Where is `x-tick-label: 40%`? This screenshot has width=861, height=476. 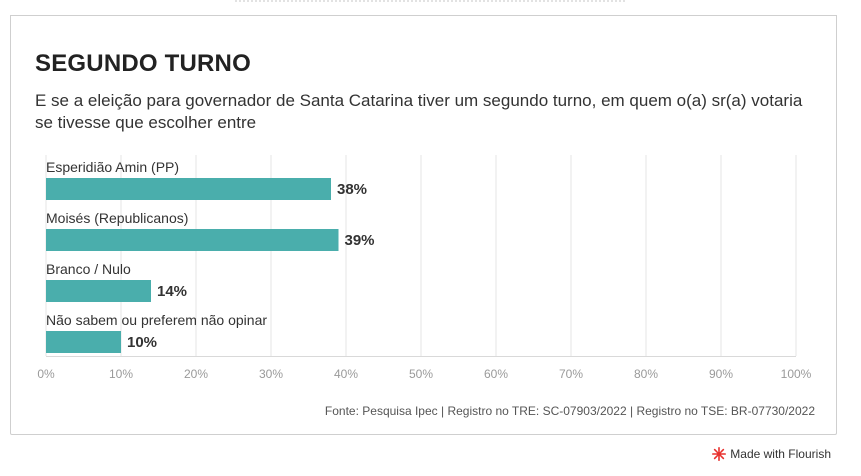
x-tick-label: 40% is located at coordinates (346, 374).